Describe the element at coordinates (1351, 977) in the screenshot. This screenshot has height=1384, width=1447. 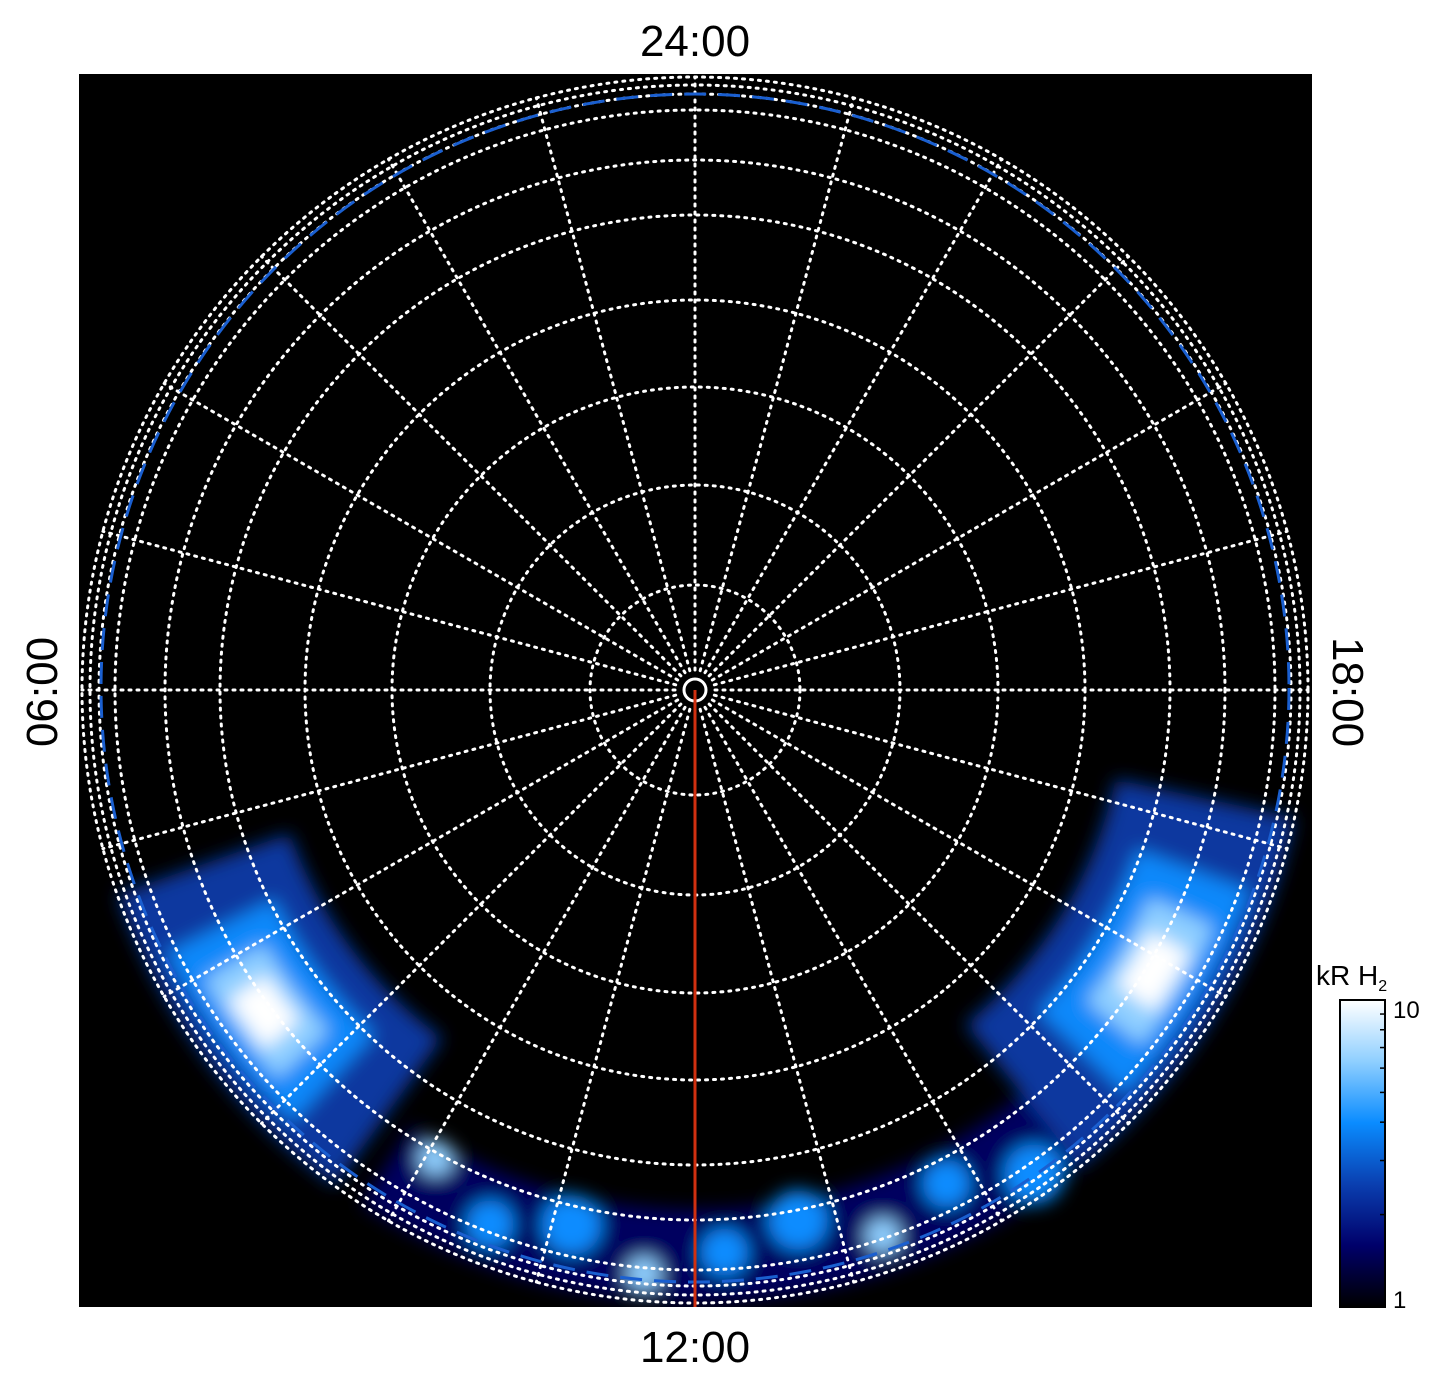
I see `colorbar-label: kR H2` at that location.